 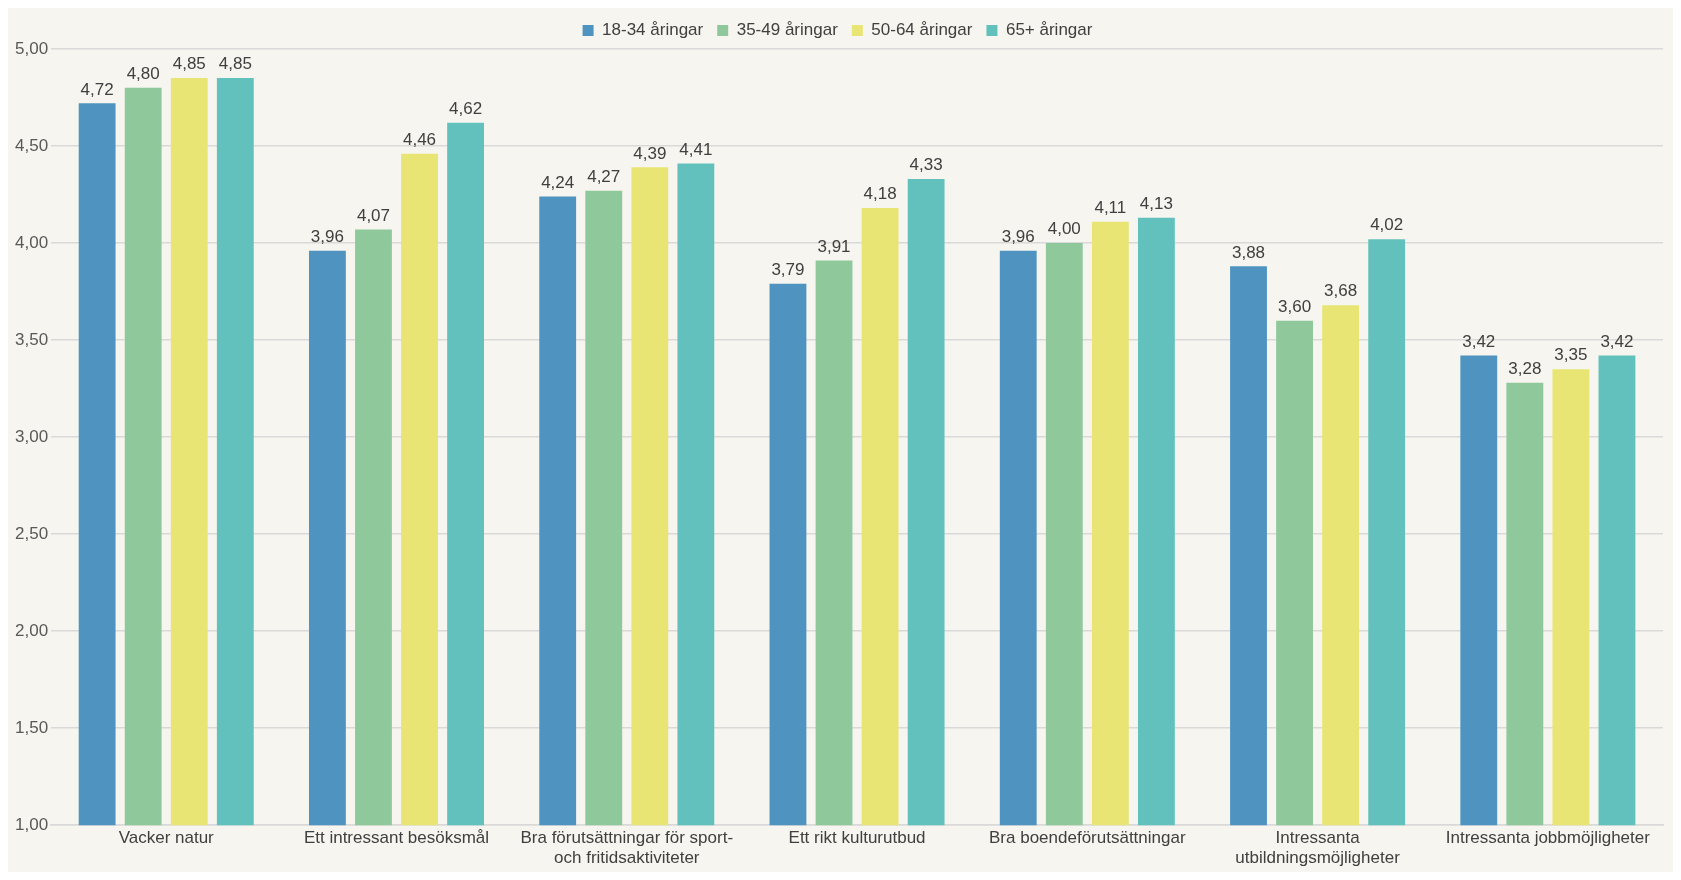 I want to click on y-tick-label: 5,00, so click(x=31, y=48).